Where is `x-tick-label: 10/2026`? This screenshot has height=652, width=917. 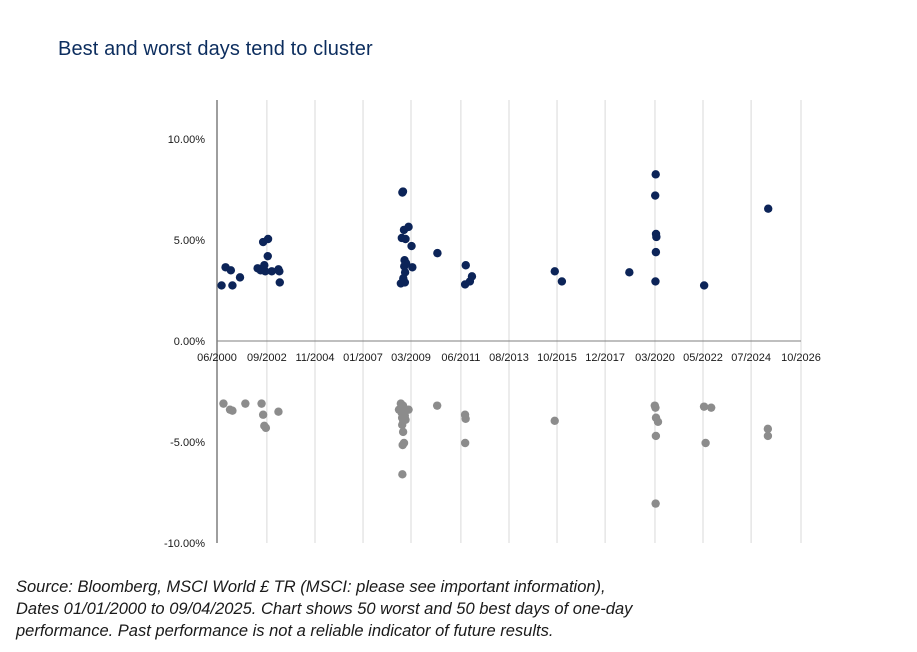
x-tick-label: 10/2026 is located at coordinates (801, 358).